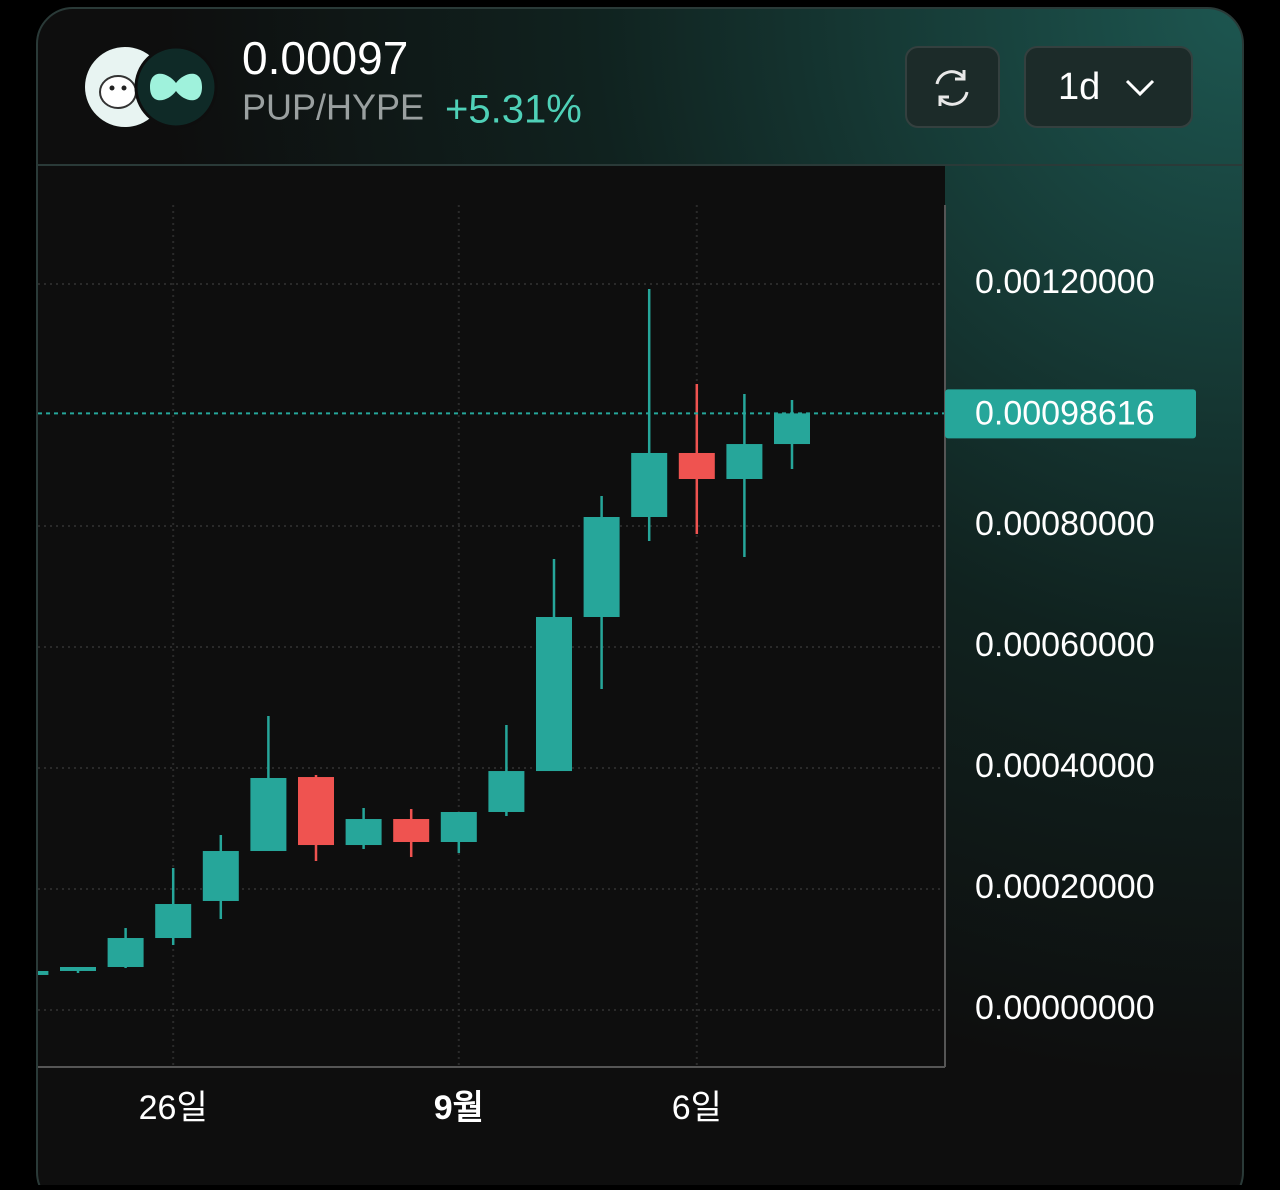 The width and height of the screenshot is (1280, 1190). I want to click on interval-dropdown: 1d, so click(1108, 87).